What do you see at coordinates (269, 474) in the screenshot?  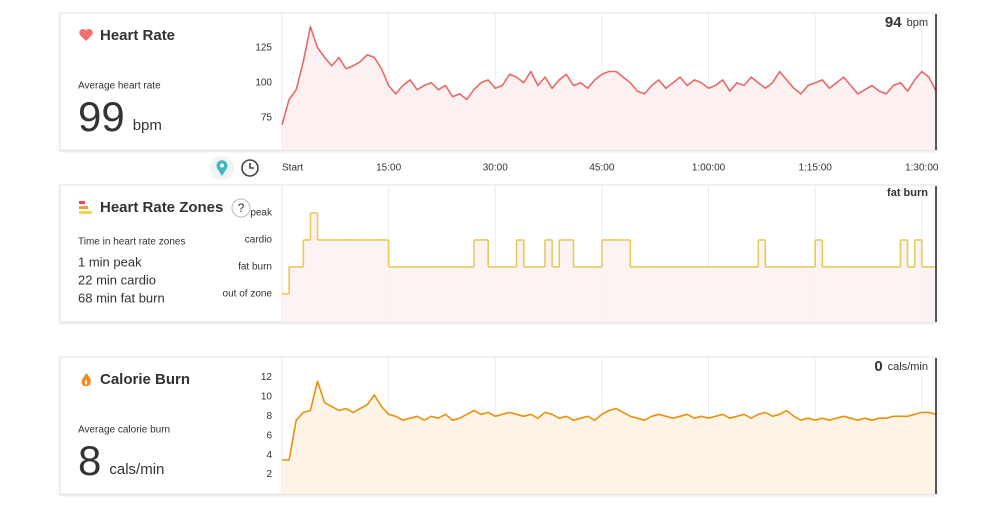 I see `y-tick-label: 2` at bounding box center [269, 474].